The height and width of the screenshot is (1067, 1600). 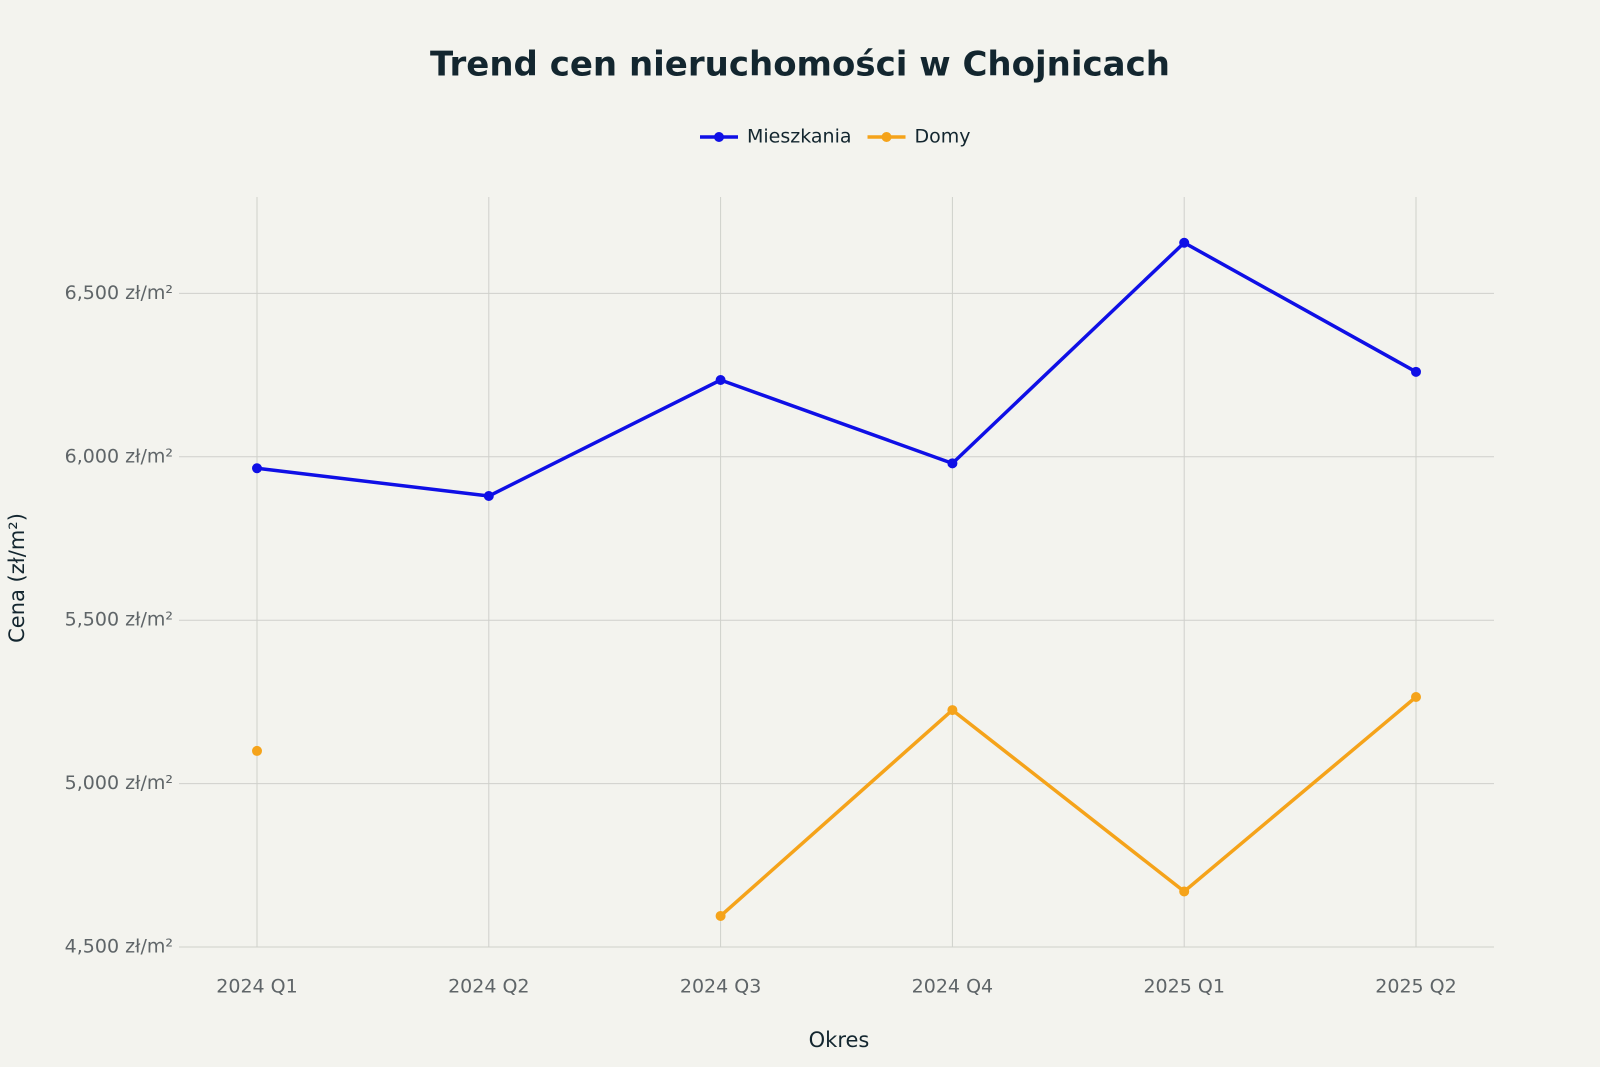 I want to click on legend-label: Mieszkania, so click(x=799, y=137).